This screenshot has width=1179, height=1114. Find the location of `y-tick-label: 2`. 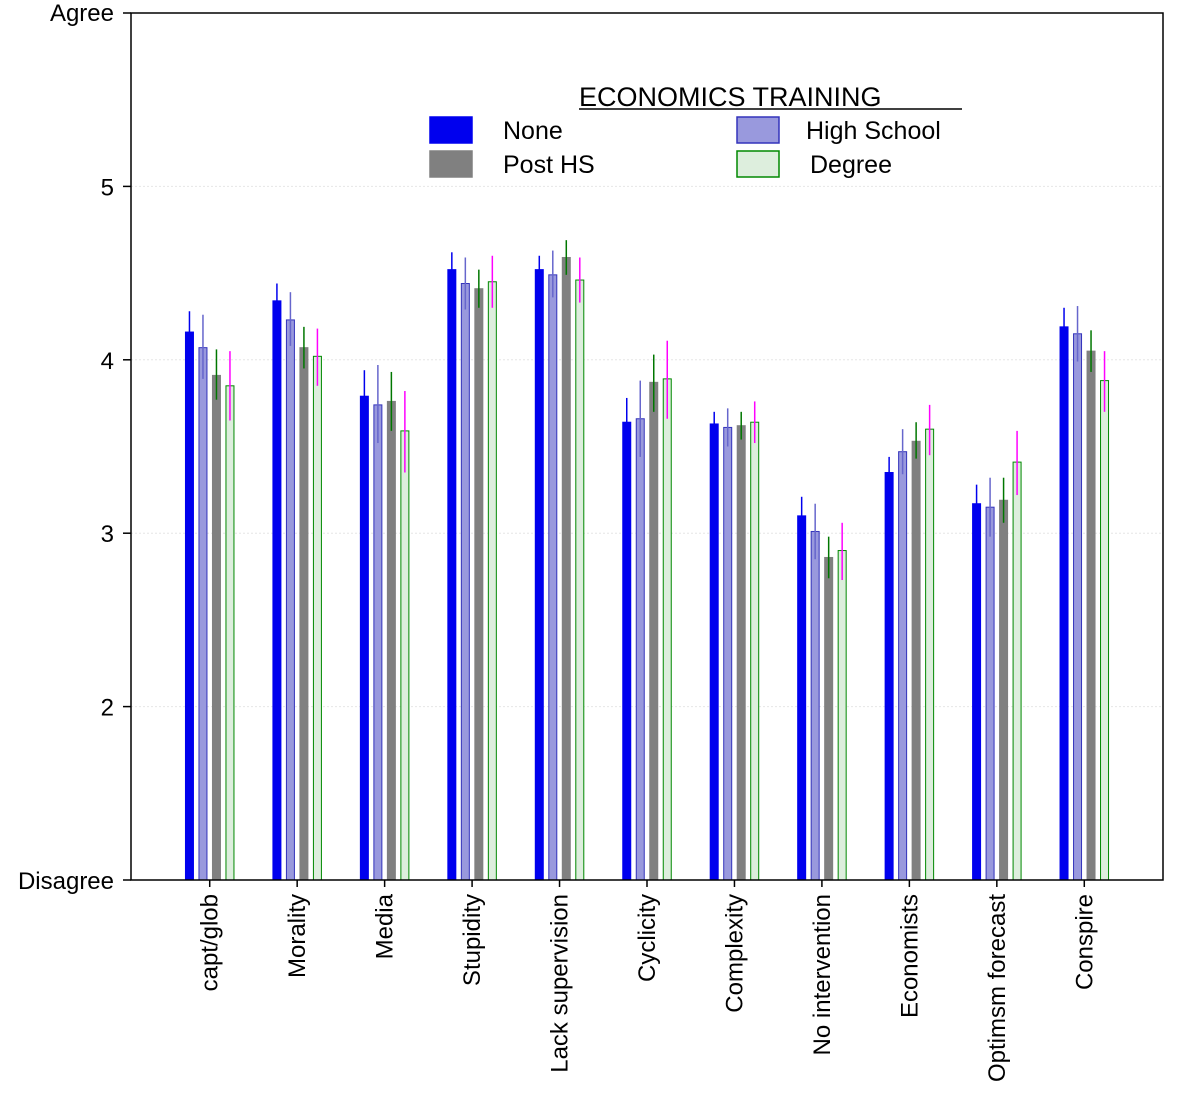

y-tick-label: 2 is located at coordinates (107, 708).